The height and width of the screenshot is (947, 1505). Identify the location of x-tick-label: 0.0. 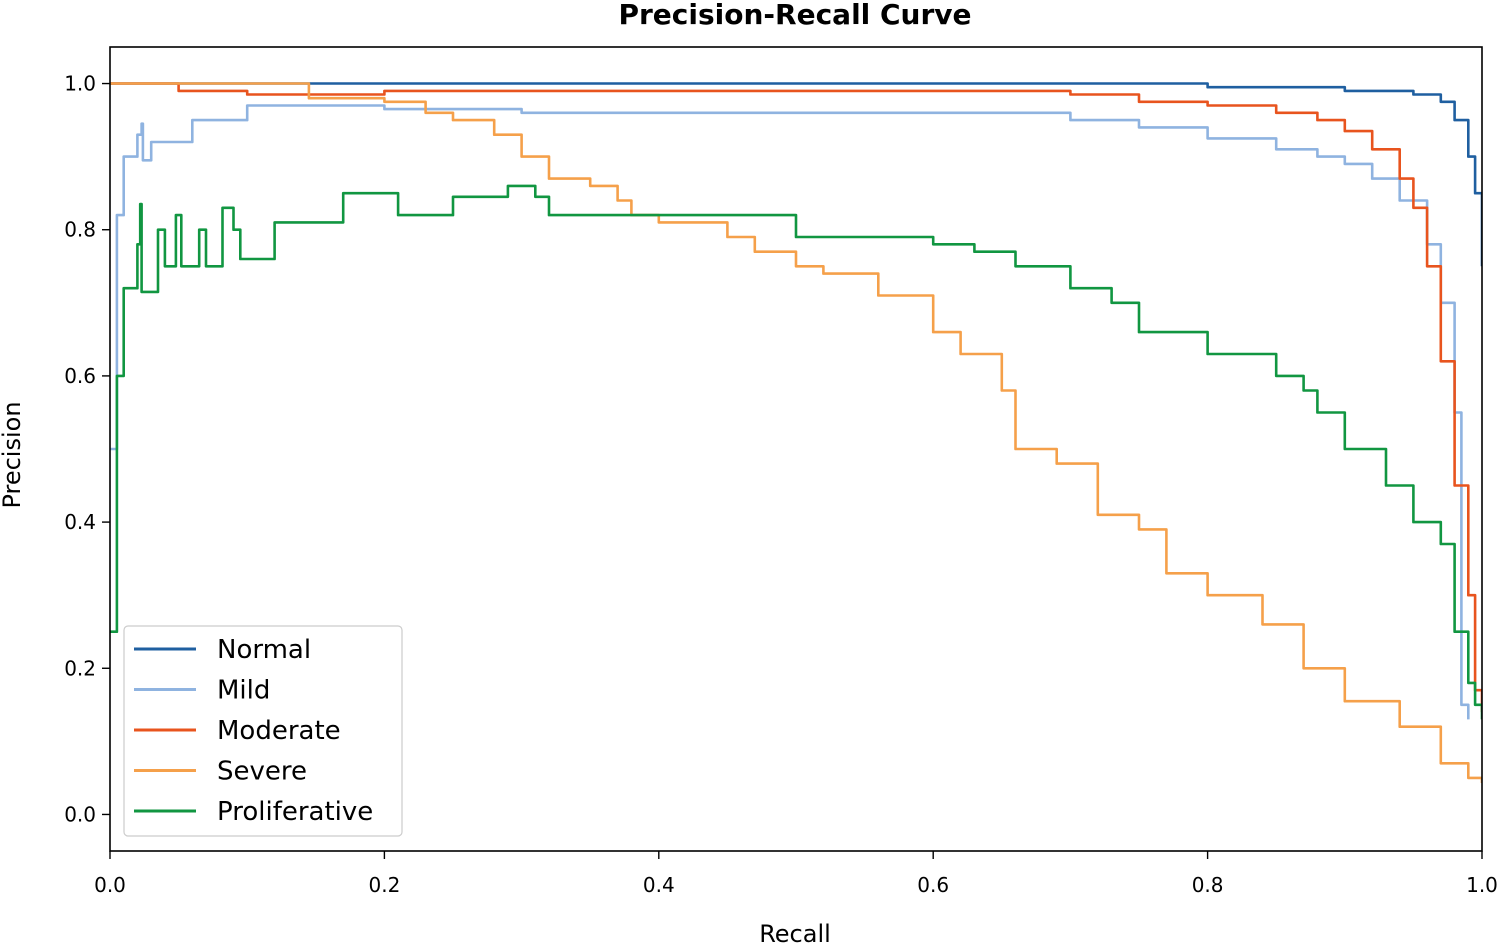
(110, 885).